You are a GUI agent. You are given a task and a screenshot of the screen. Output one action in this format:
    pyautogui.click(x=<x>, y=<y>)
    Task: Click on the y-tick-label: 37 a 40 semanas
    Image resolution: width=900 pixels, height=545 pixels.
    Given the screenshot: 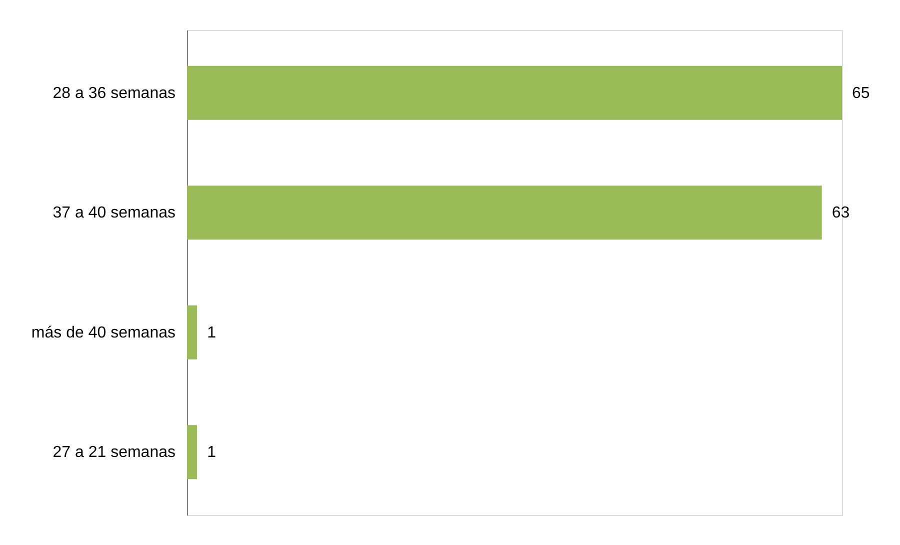 What is the action you would take?
    pyautogui.click(x=114, y=213)
    